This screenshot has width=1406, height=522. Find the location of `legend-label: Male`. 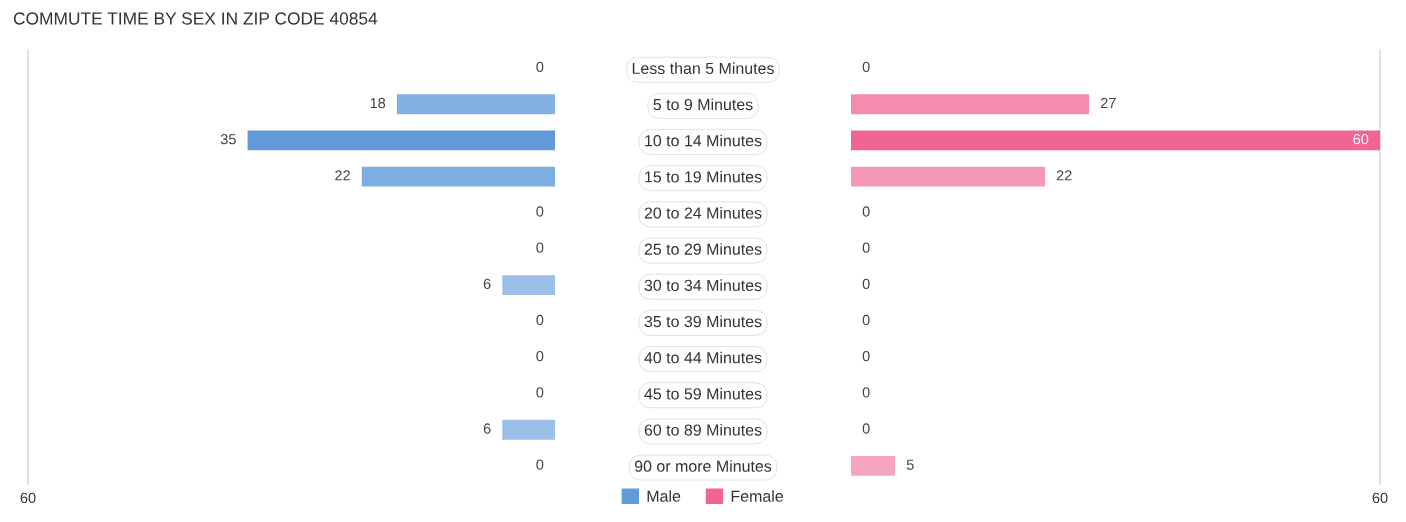

legend-label: Male is located at coordinates (664, 496).